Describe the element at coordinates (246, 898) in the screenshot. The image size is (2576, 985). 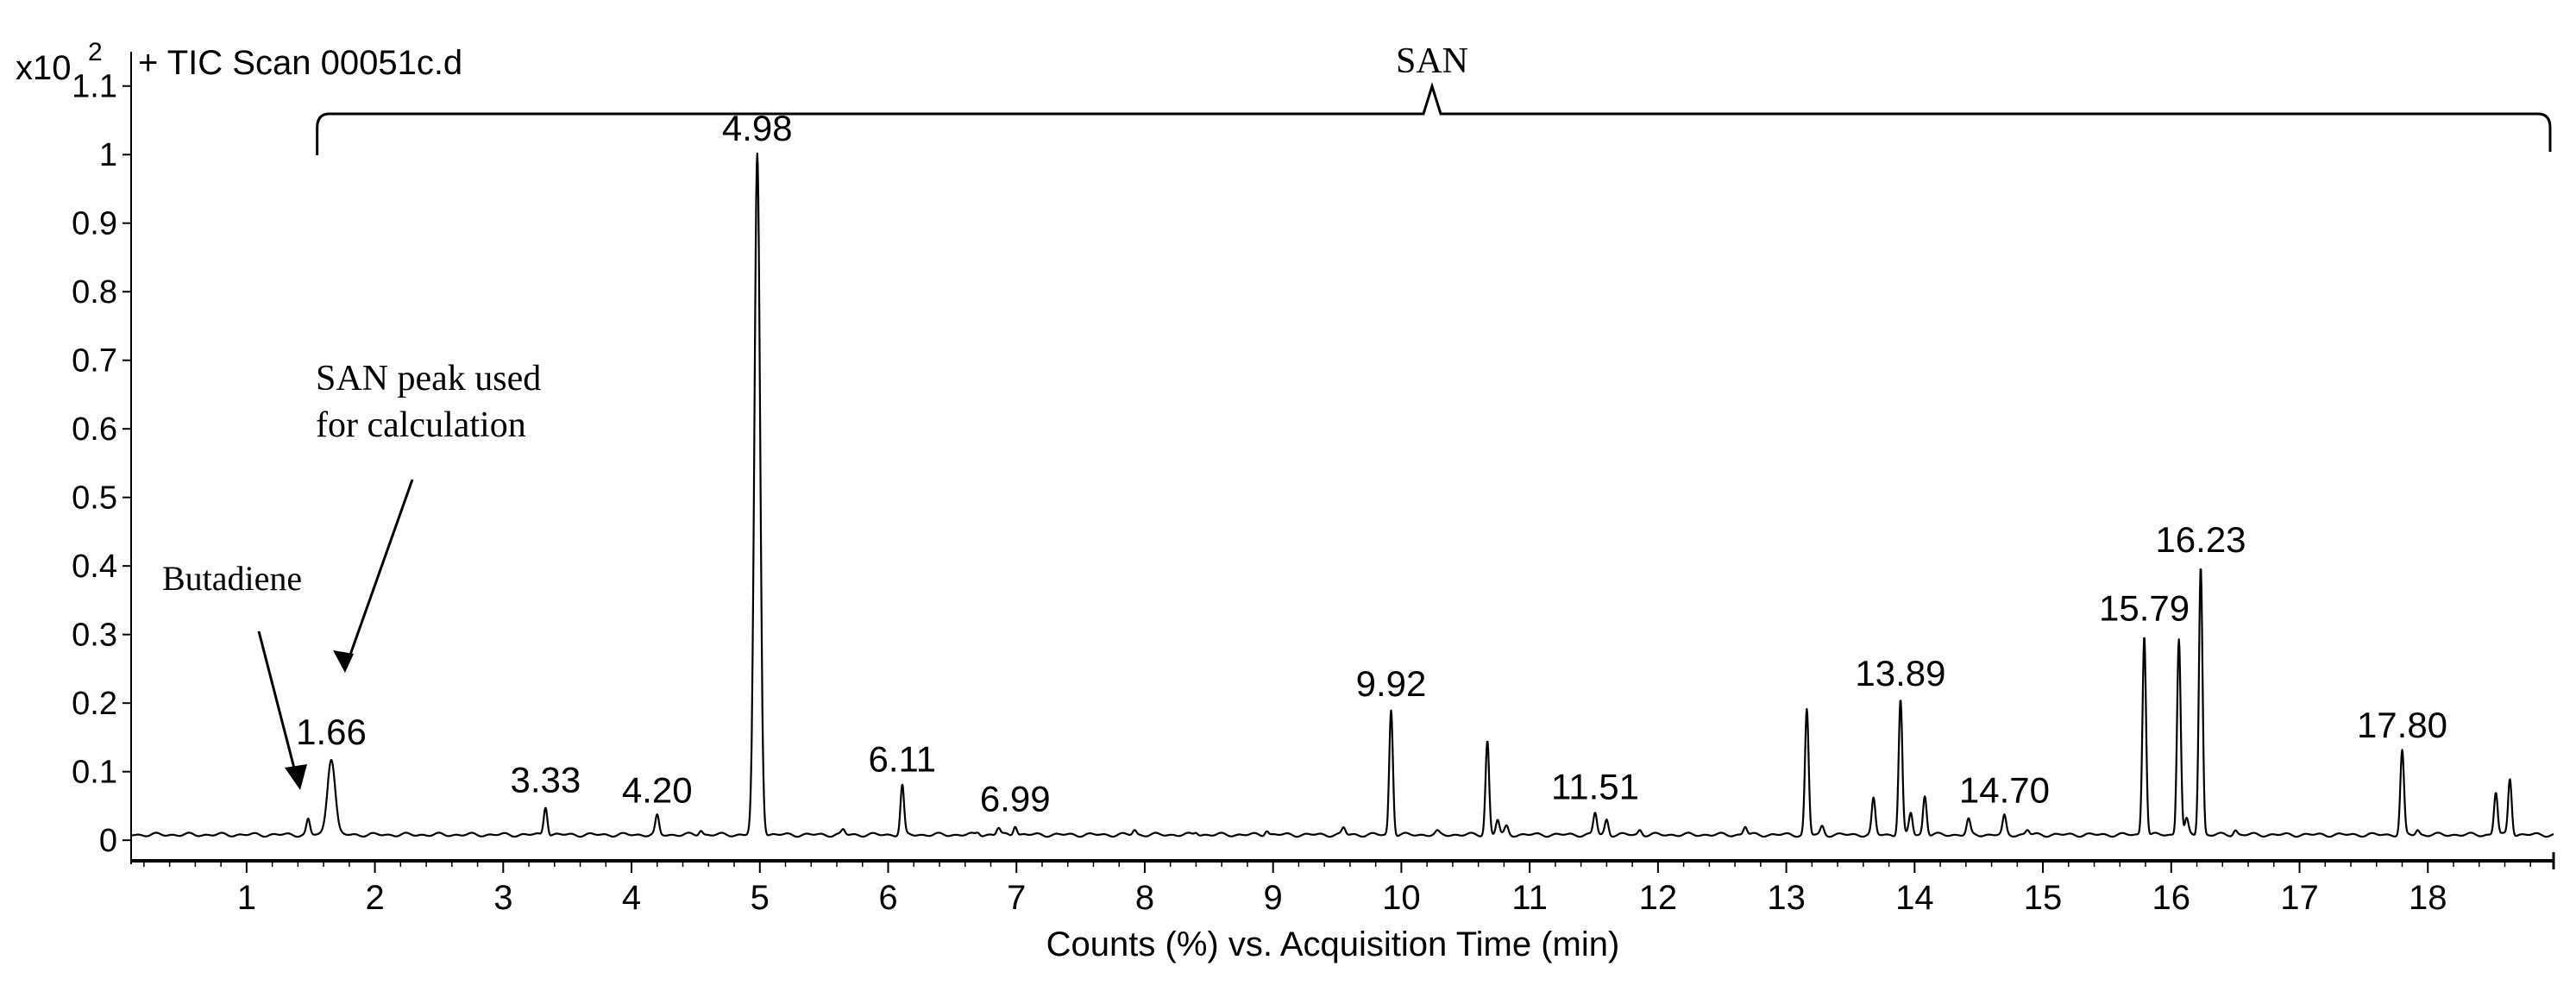
I see `x-tick-label: 1` at that location.